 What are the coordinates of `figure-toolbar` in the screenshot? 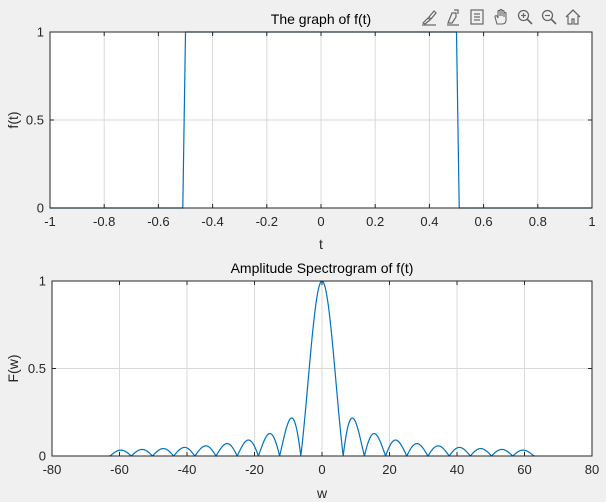 It's located at (501, 17).